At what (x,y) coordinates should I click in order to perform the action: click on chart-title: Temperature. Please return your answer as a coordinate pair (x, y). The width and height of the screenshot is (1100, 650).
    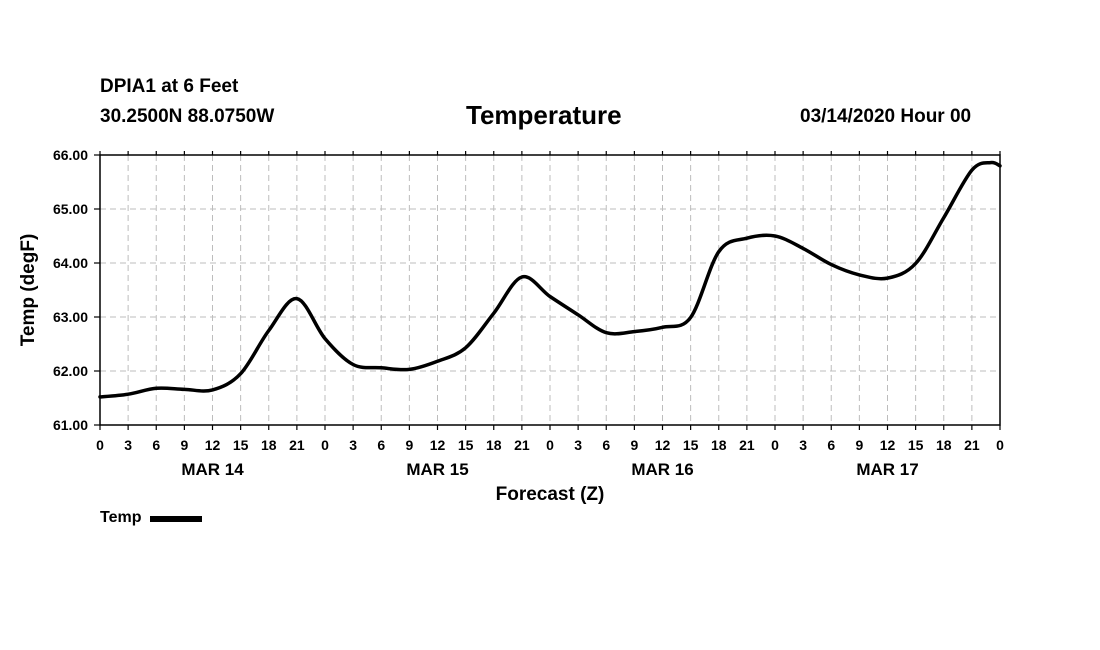
    Looking at the image, I should click on (544, 115).